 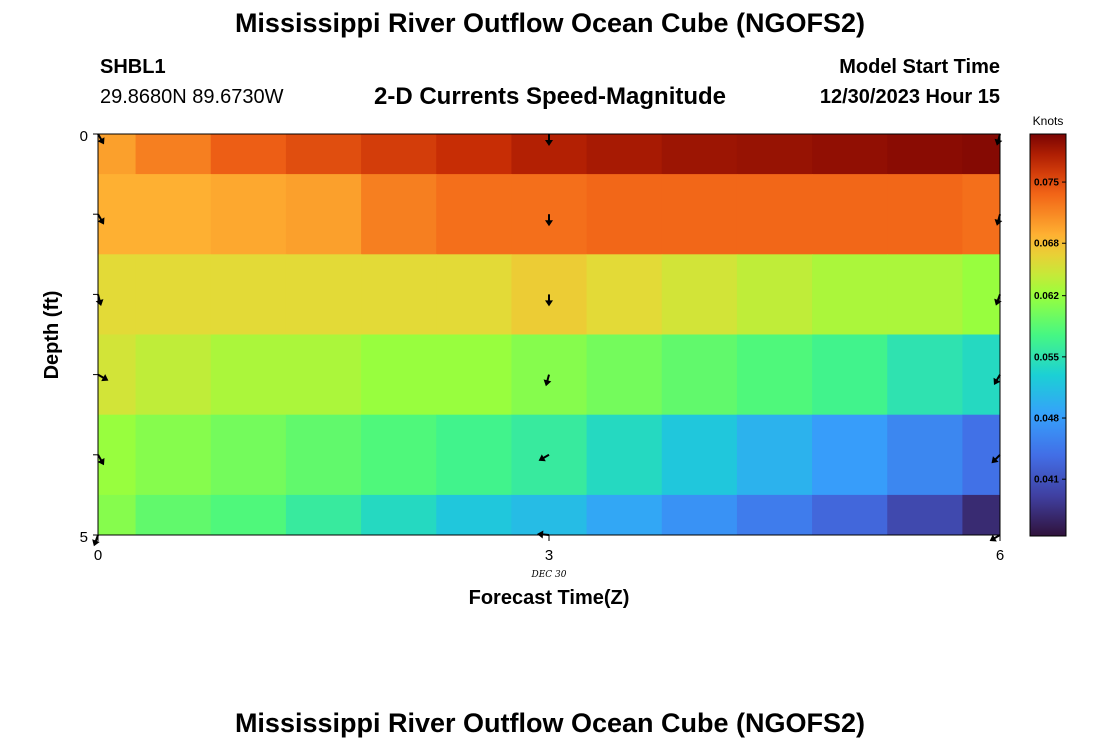 What do you see at coordinates (95, 334) in the screenshot?
I see `y-axis-ticks` at bounding box center [95, 334].